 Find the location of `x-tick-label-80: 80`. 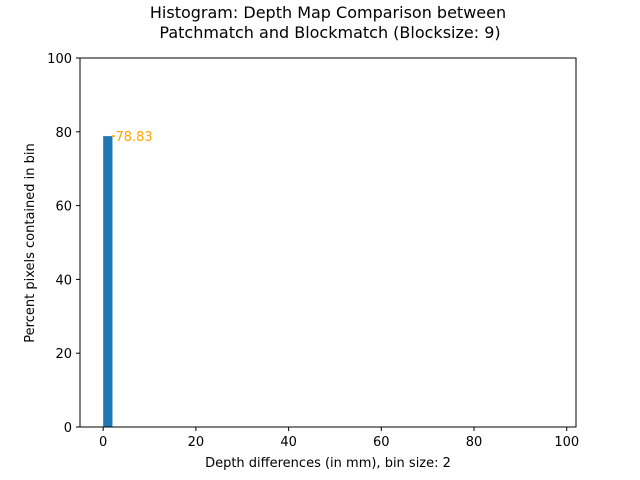

x-tick-label-80: 80 is located at coordinates (474, 442).